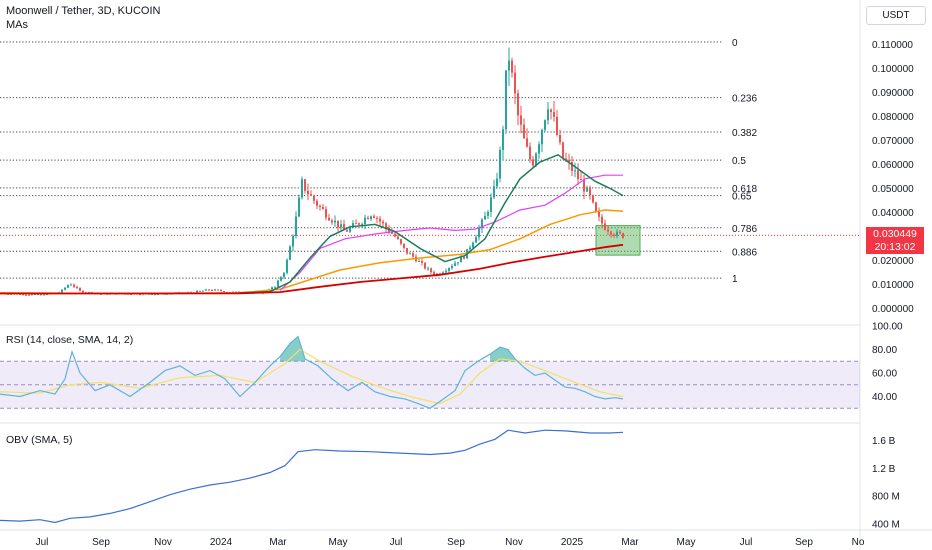 This screenshot has width=932, height=550. I want to click on rsi-ma-line, so click(312, 376).